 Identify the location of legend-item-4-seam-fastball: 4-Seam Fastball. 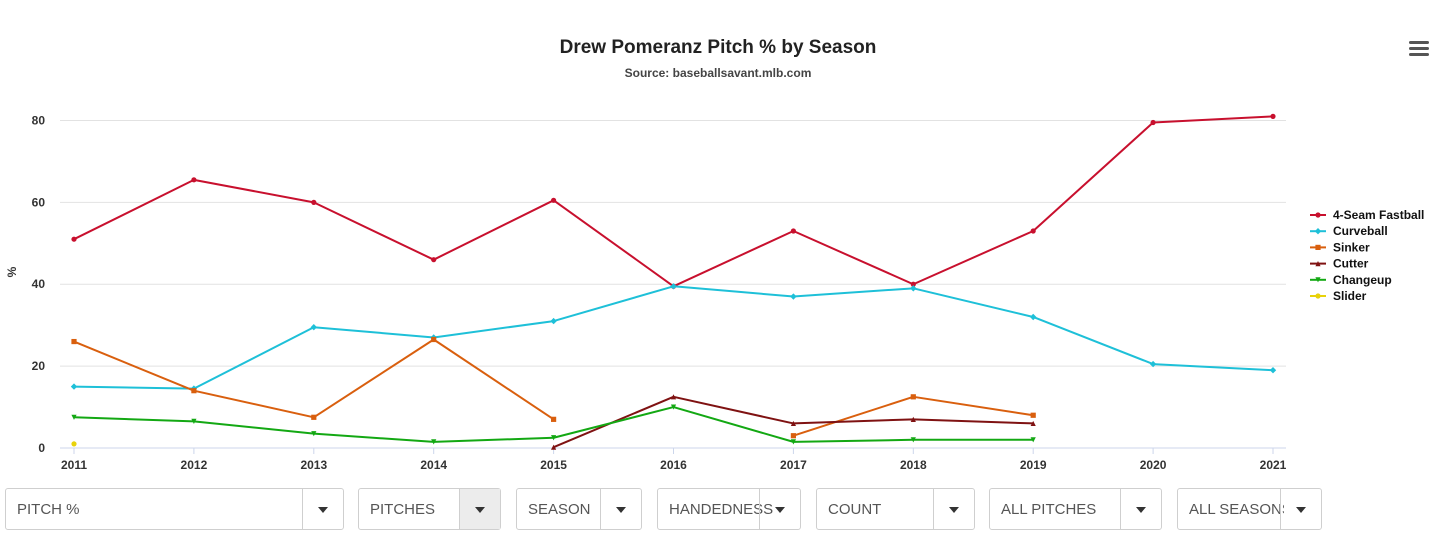
(1367, 215).